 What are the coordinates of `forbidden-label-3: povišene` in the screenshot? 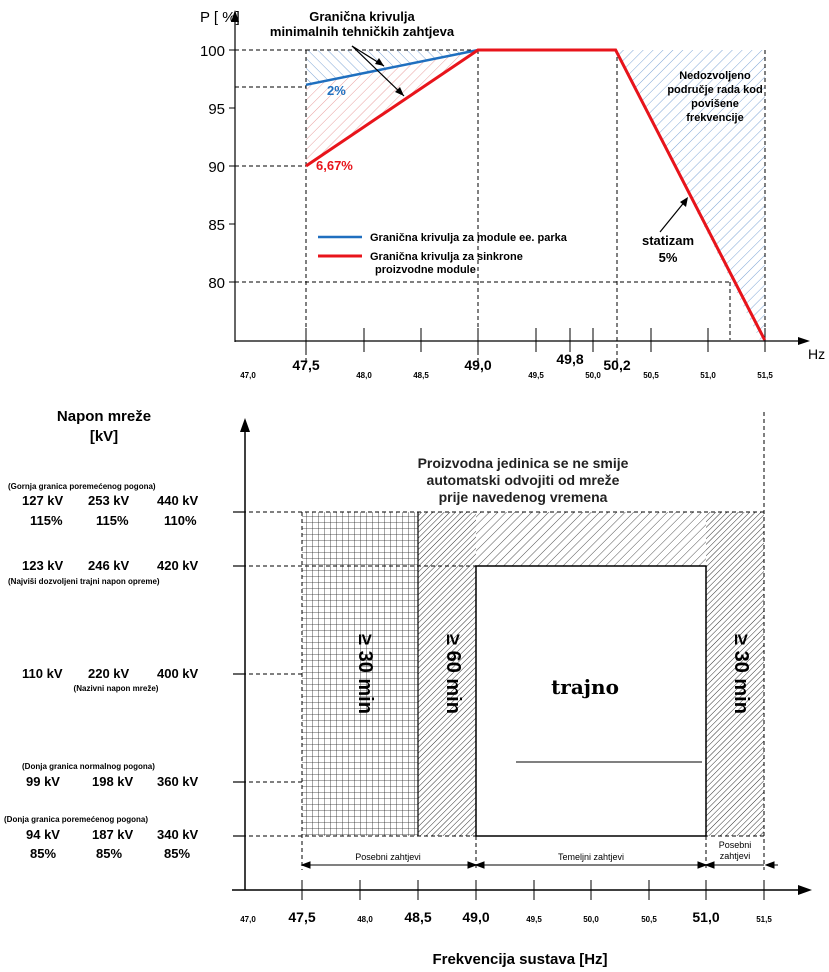 It's located at (715, 104).